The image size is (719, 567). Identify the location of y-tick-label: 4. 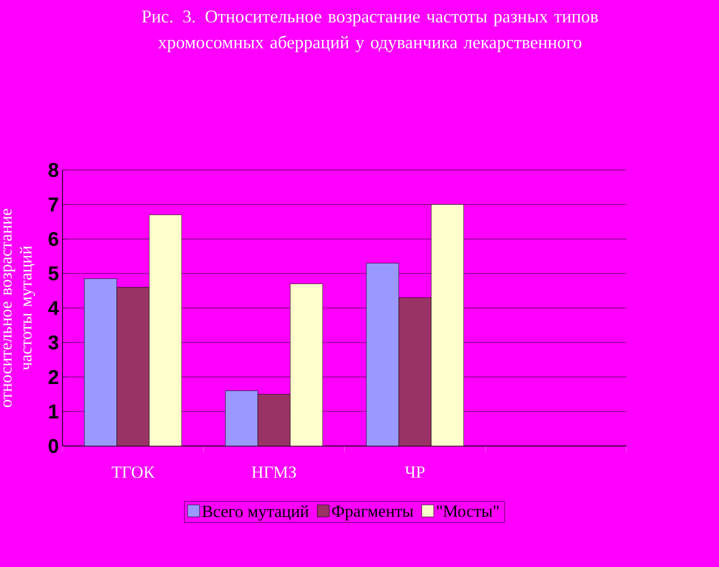
(53, 308).